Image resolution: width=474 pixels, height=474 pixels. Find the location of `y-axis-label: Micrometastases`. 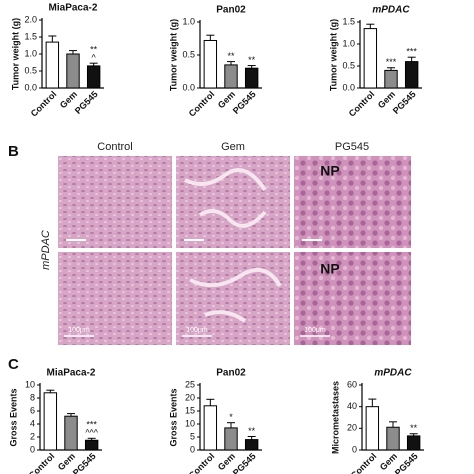

y-axis-label: Micrometastases is located at coordinates (335, 417).